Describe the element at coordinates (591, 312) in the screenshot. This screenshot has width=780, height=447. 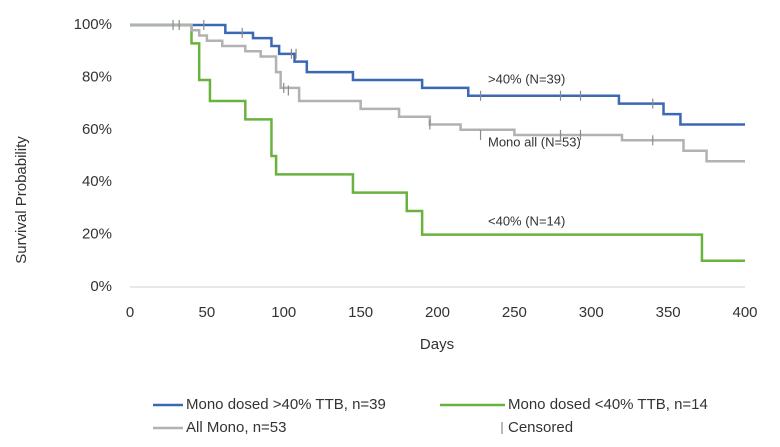
I see `x-tick-label: 300` at that location.